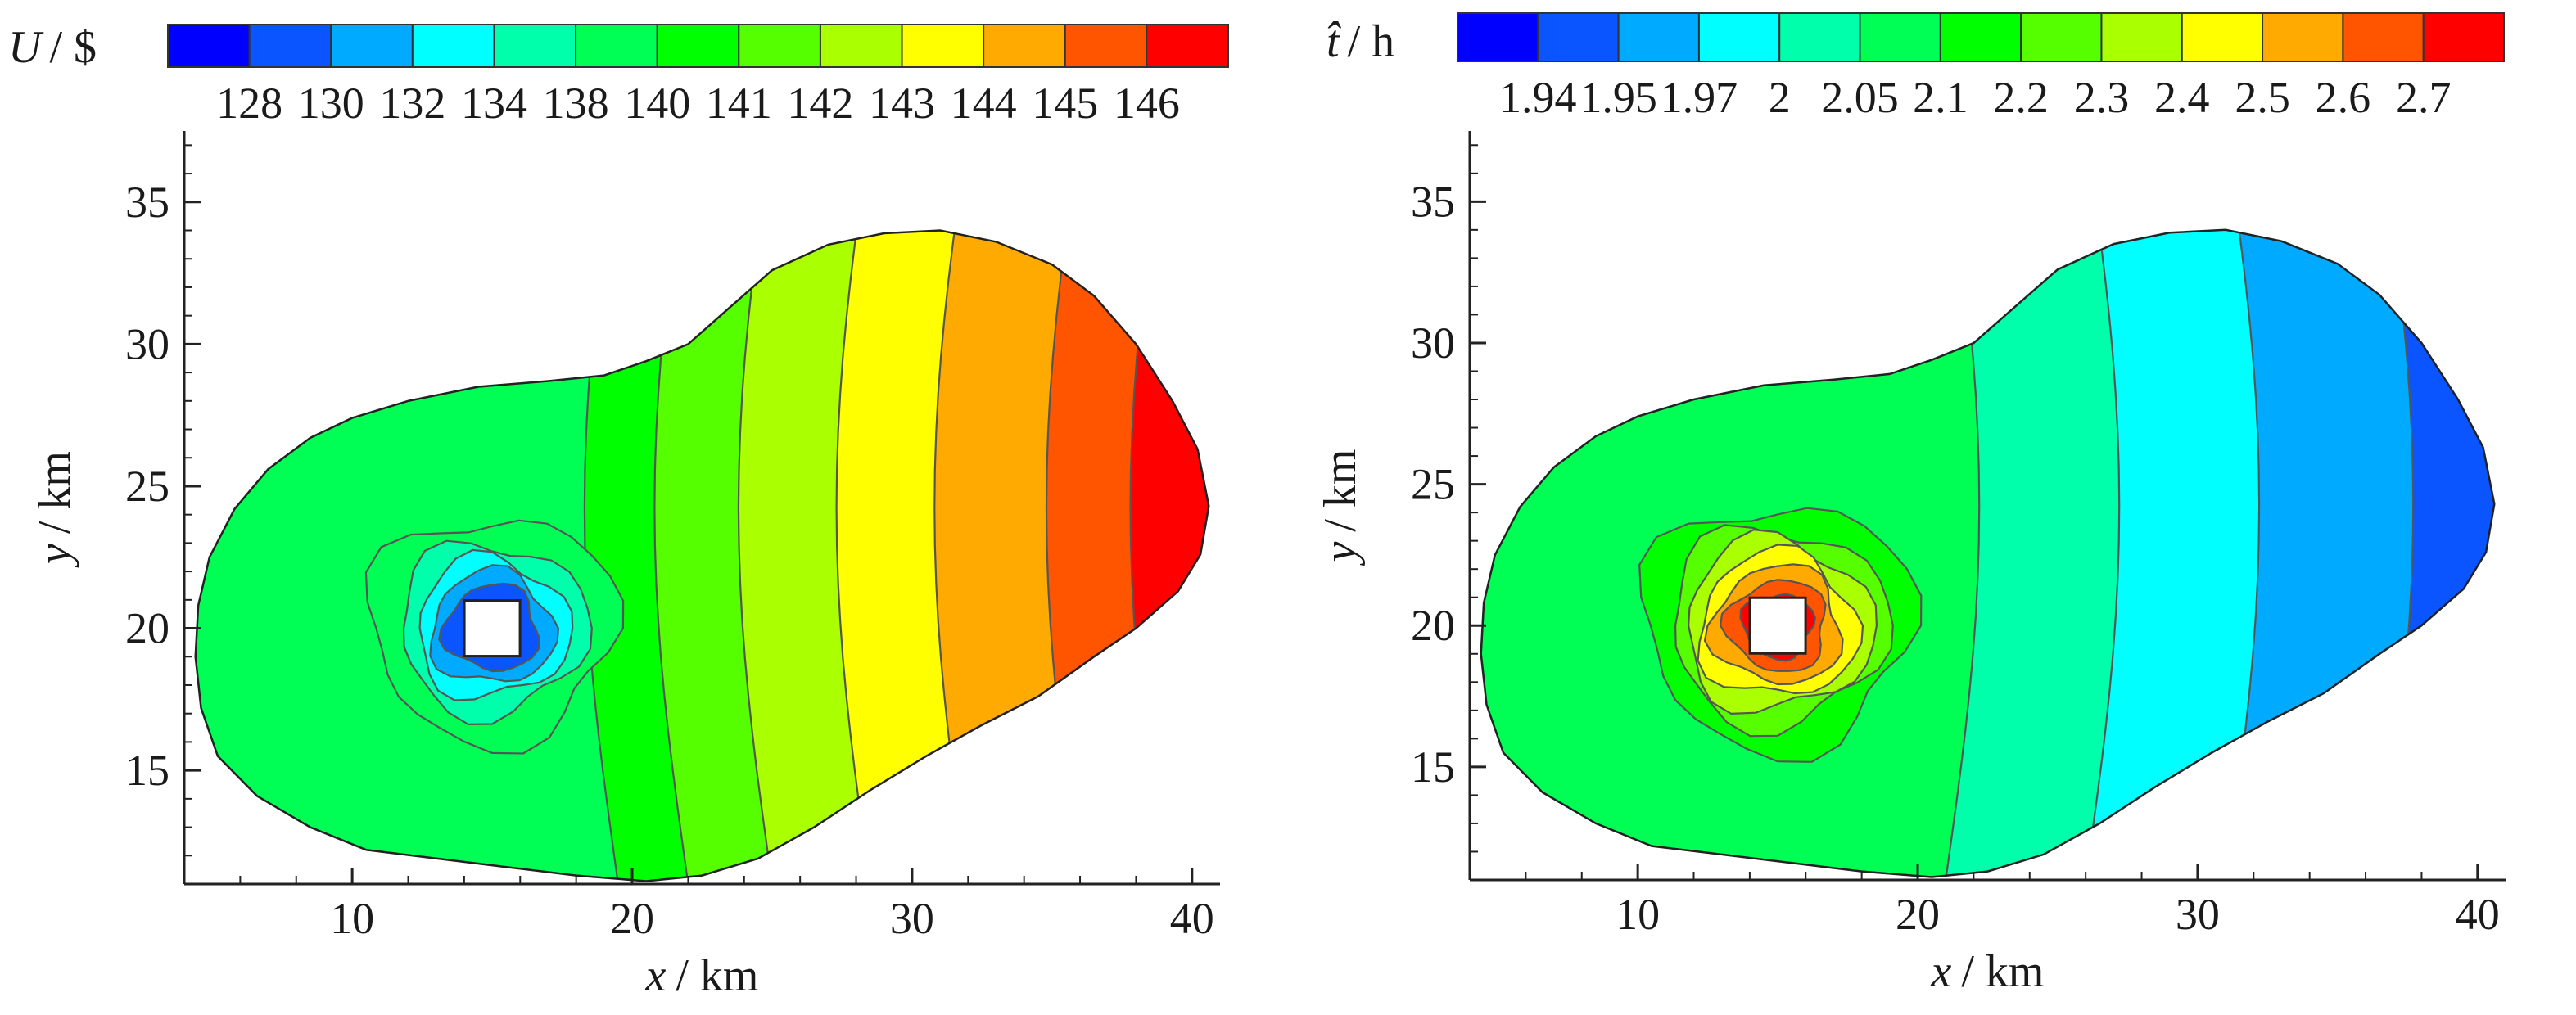  What do you see at coordinates (984, 104) in the screenshot?
I see `colorbar-level-label: 144` at bounding box center [984, 104].